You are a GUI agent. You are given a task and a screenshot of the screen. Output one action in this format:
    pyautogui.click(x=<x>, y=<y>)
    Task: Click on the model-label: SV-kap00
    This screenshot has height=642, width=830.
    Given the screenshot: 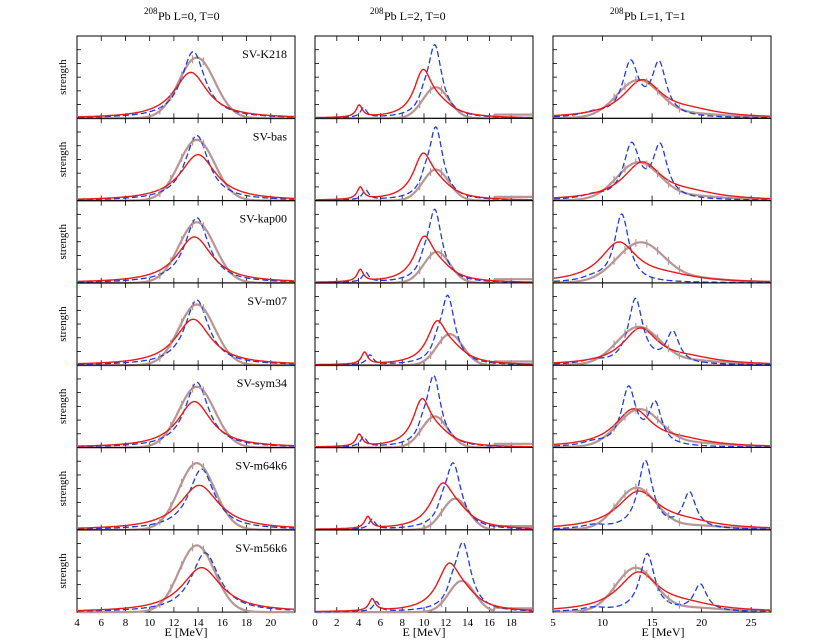 What is the action you would take?
    pyautogui.click(x=263, y=219)
    